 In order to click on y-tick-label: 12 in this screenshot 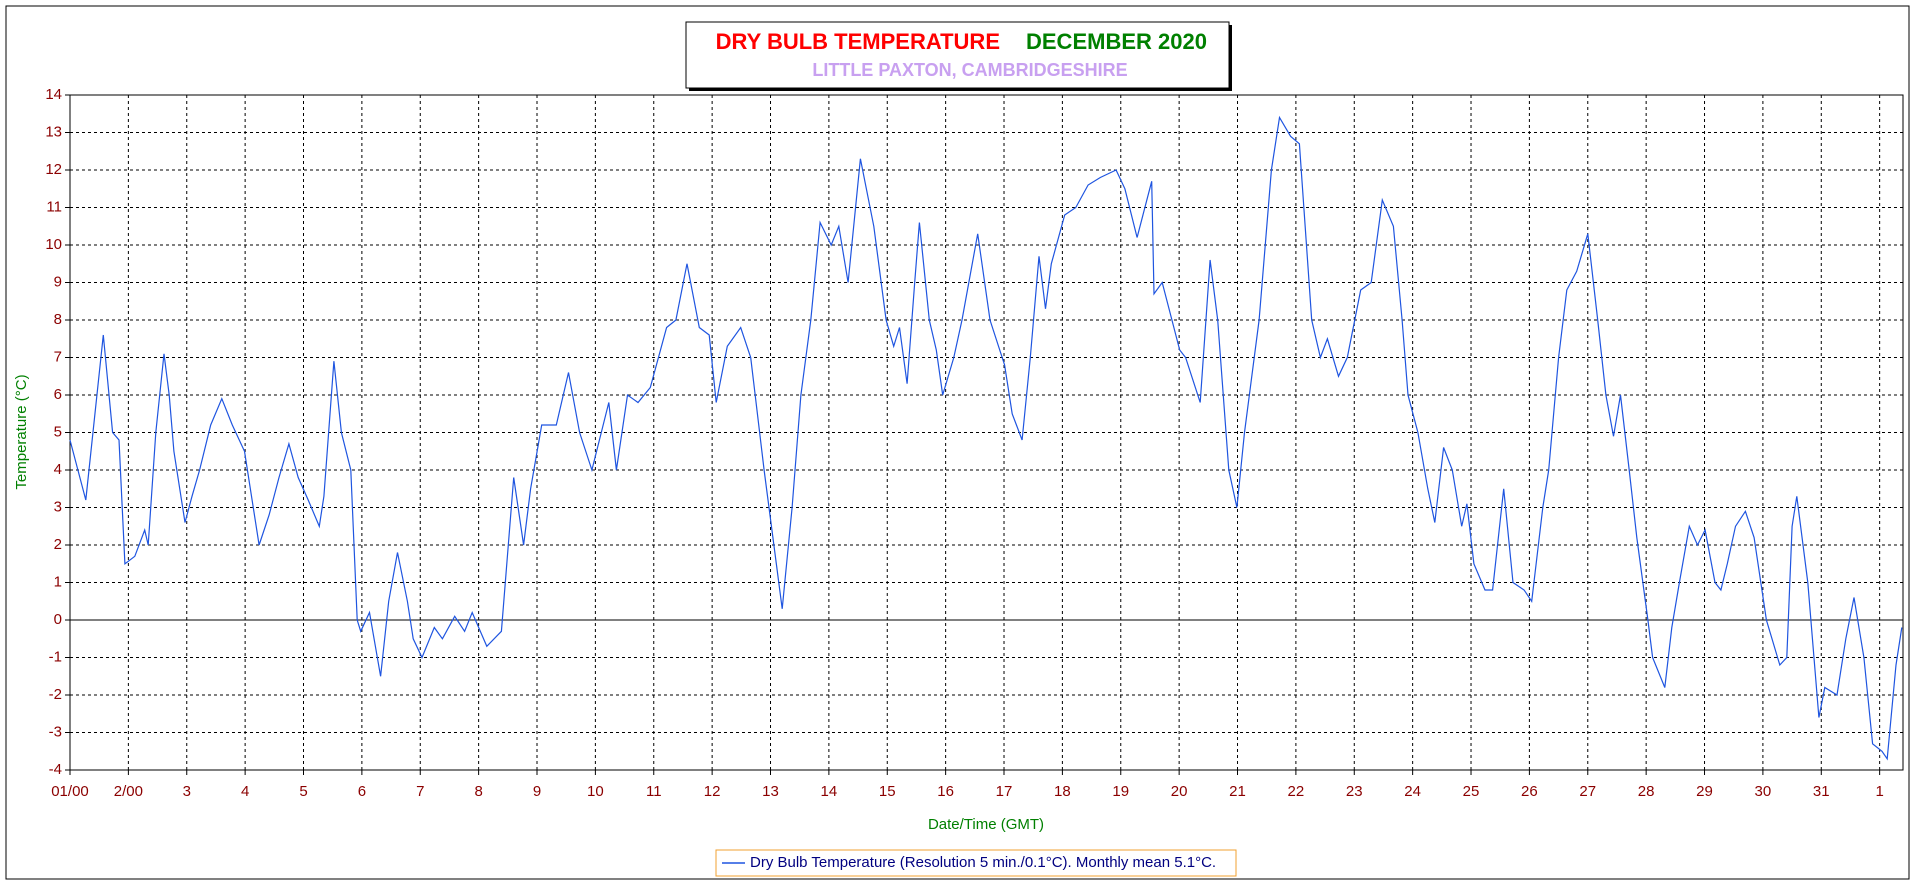, I will do `click(53, 169)`.